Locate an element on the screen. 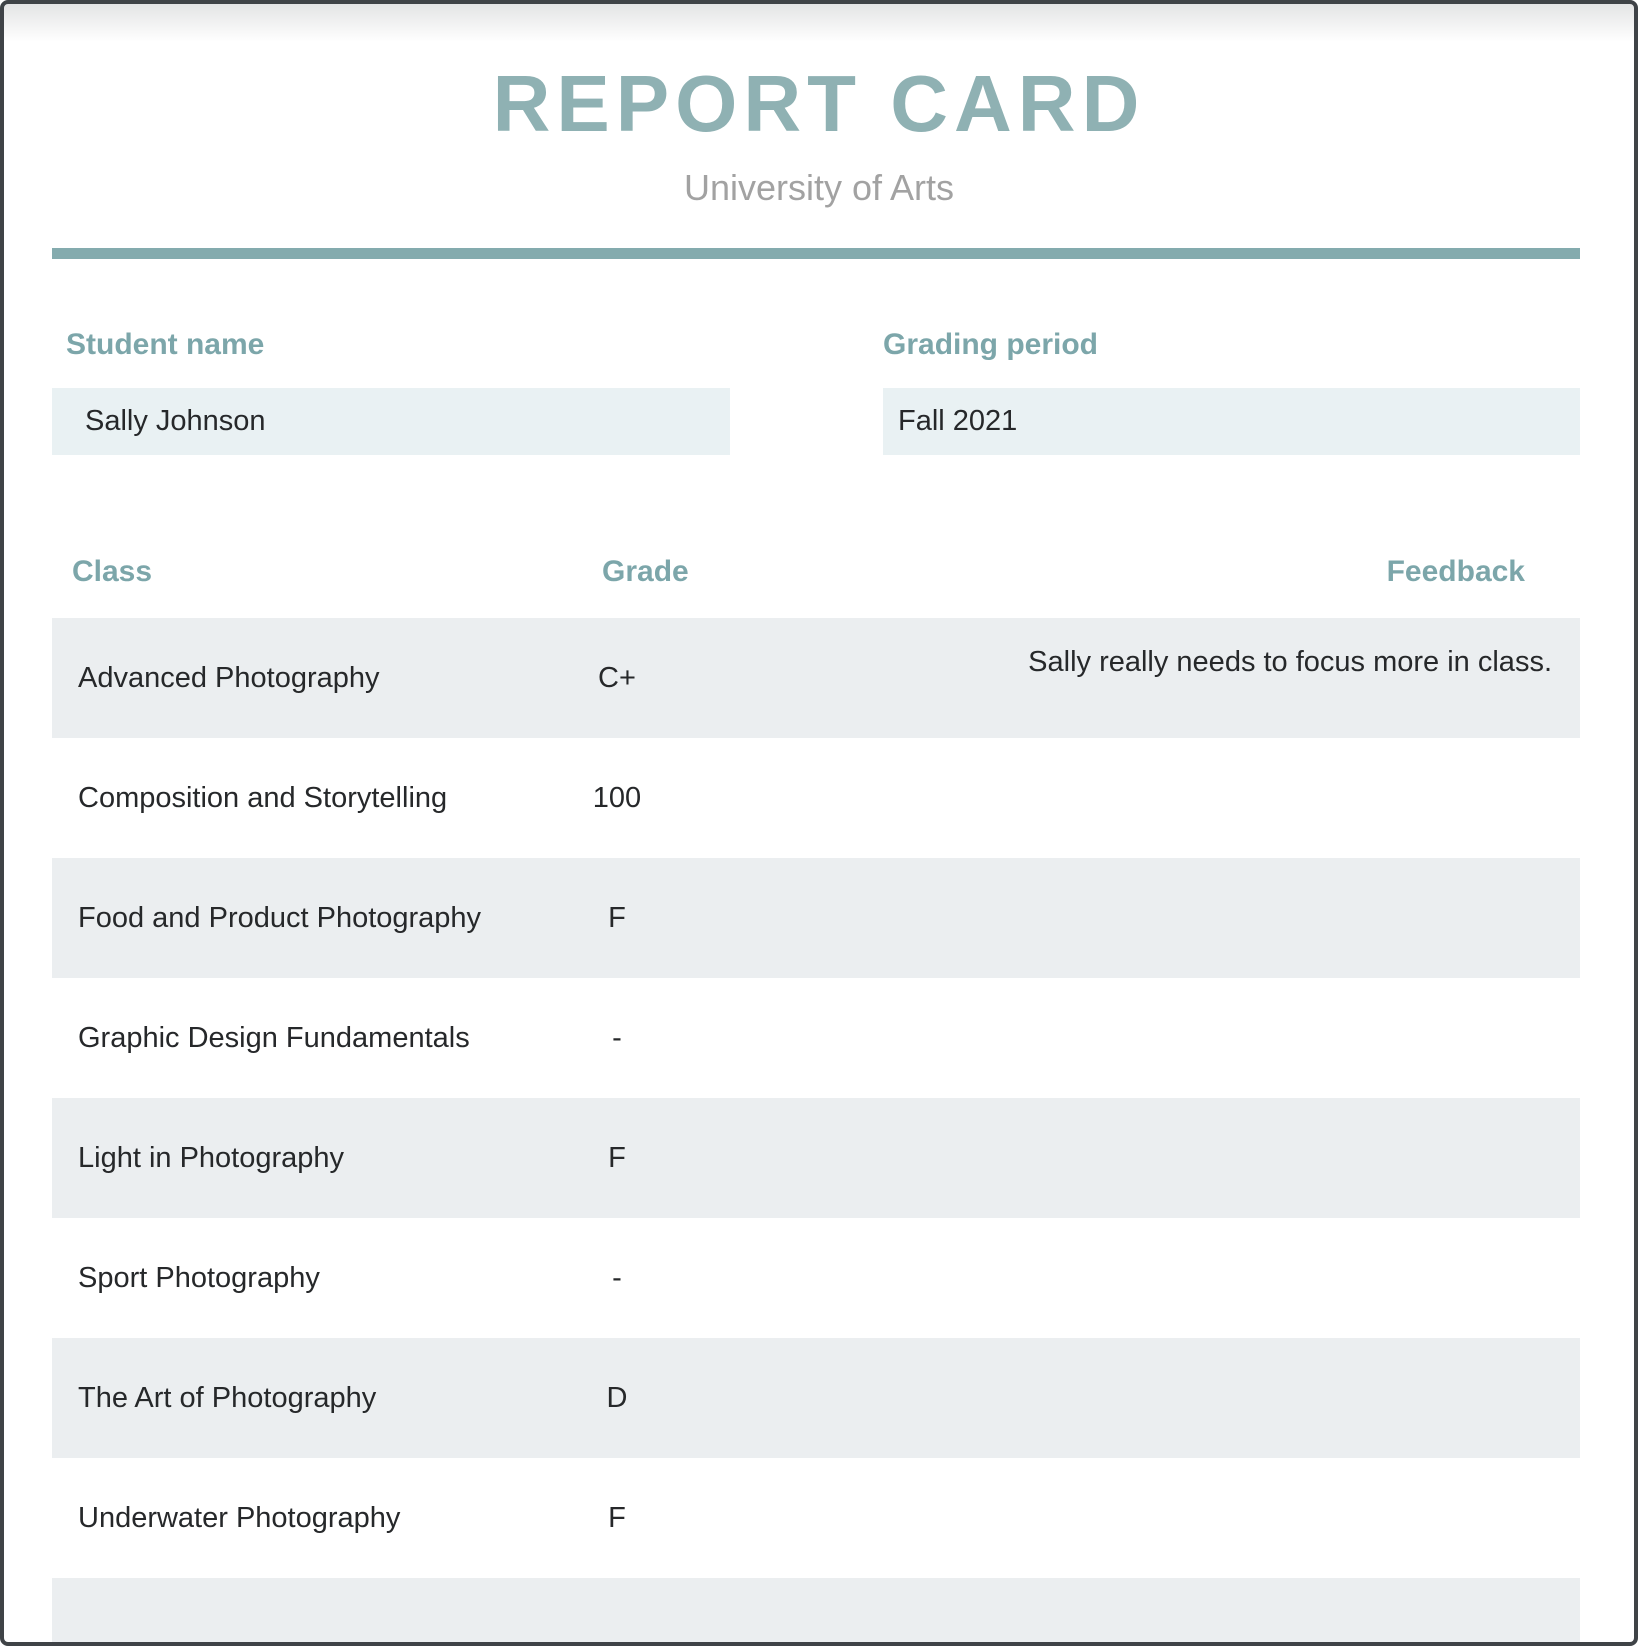  class-cell: Underwater Photography is located at coordinates (239, 1517).